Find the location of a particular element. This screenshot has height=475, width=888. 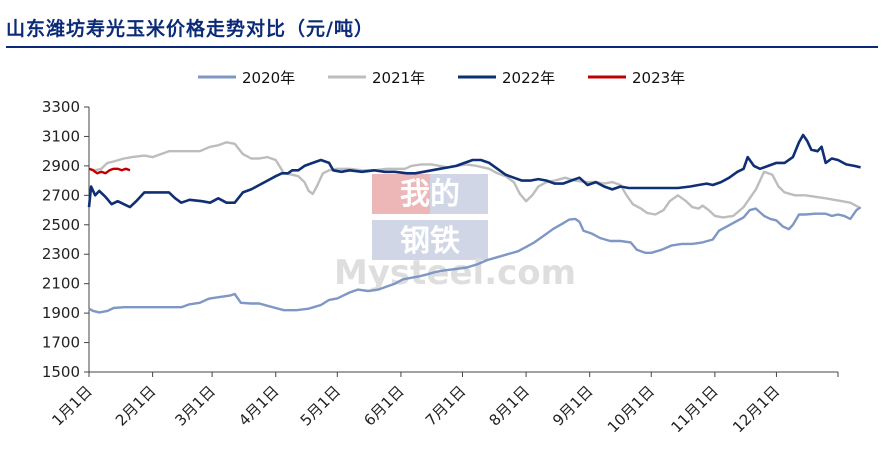

y-tick-label: 3300 is located at coordinates (61, 107).